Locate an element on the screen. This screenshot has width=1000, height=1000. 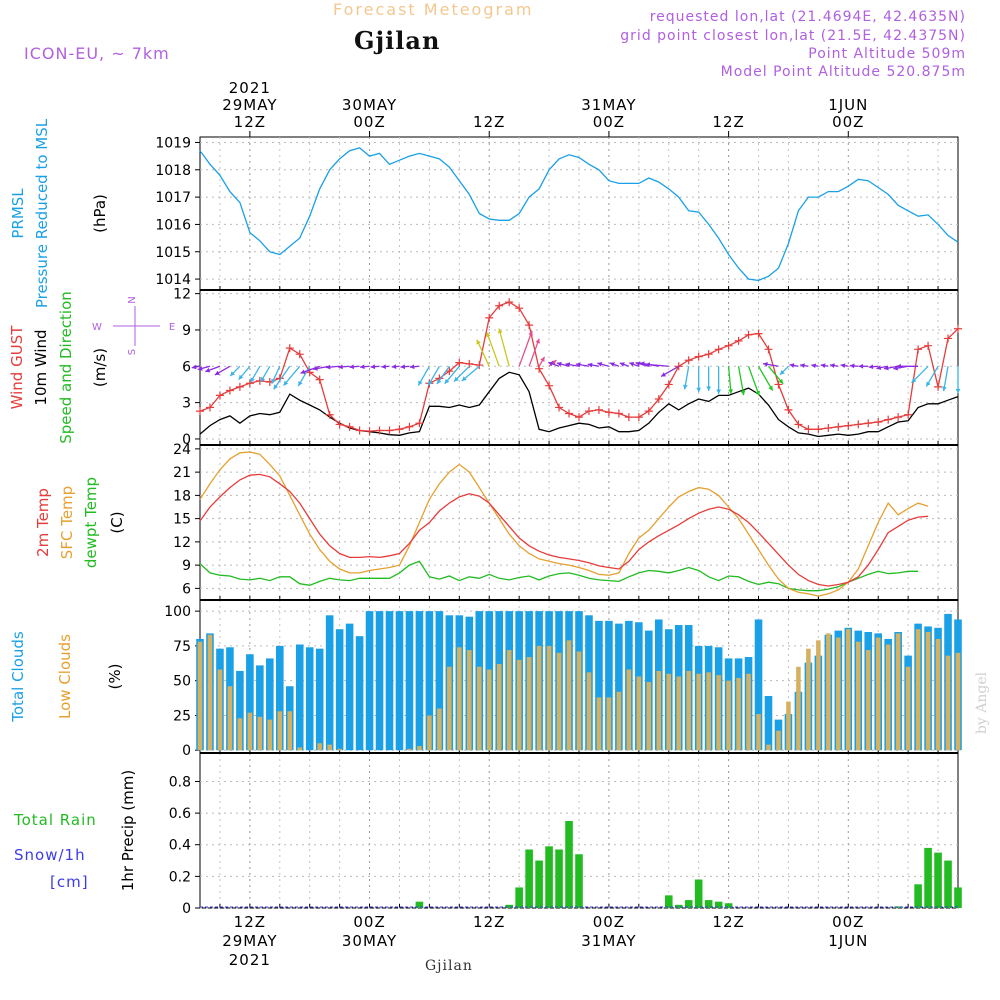
y-tick-label-temp: 12 is located at coordinates (182, 543).